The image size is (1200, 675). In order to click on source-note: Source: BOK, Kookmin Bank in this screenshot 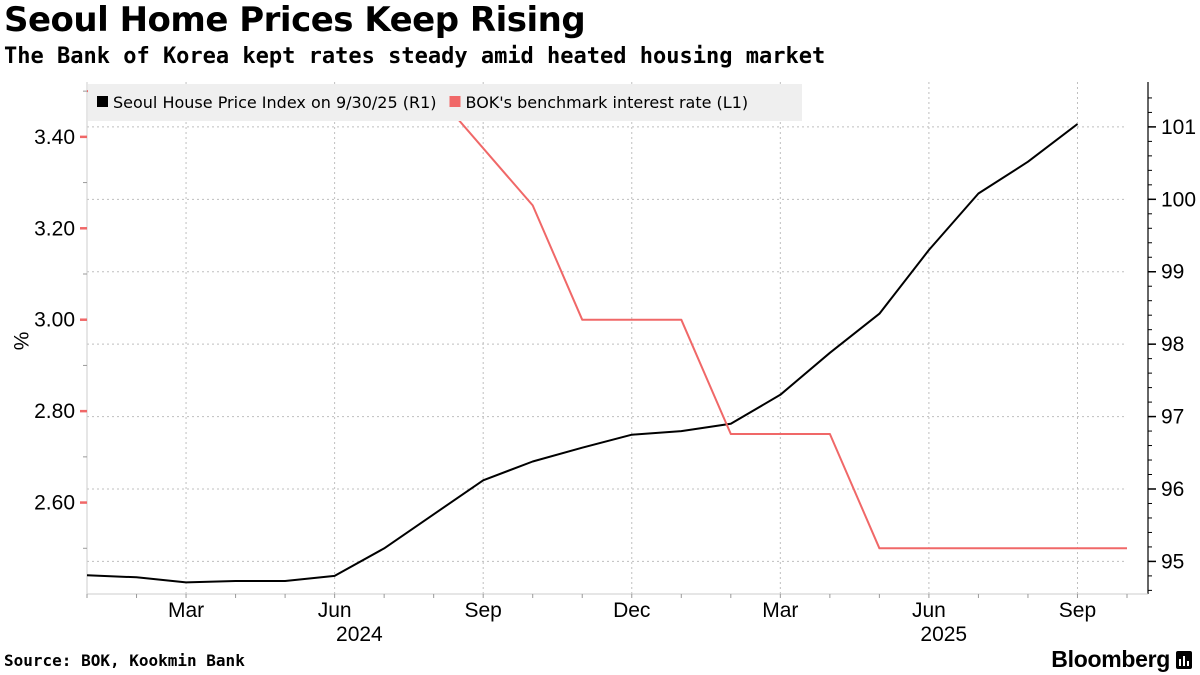, I will do `click(124, 660)`.